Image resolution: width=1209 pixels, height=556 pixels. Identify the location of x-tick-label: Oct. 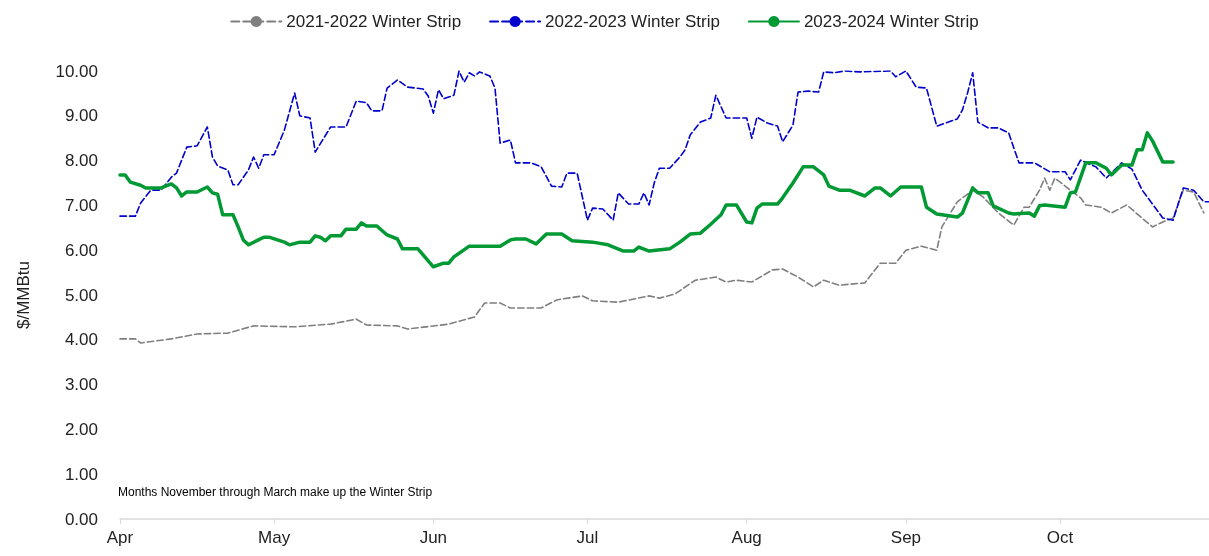
(1060, 537).